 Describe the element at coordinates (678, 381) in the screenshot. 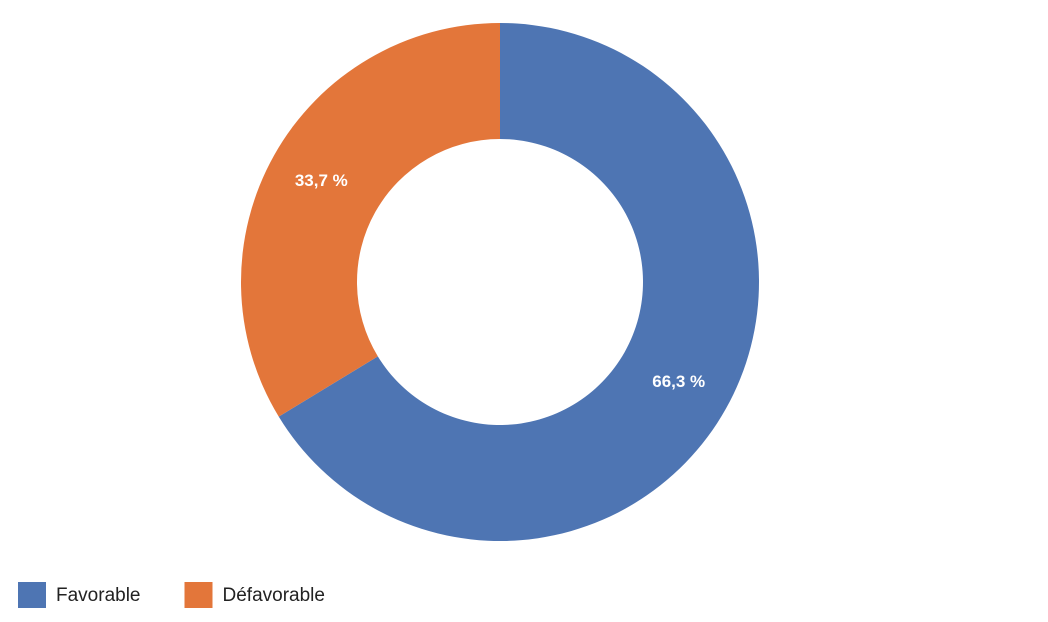

I see `value-label: 66,3 %` at that location.